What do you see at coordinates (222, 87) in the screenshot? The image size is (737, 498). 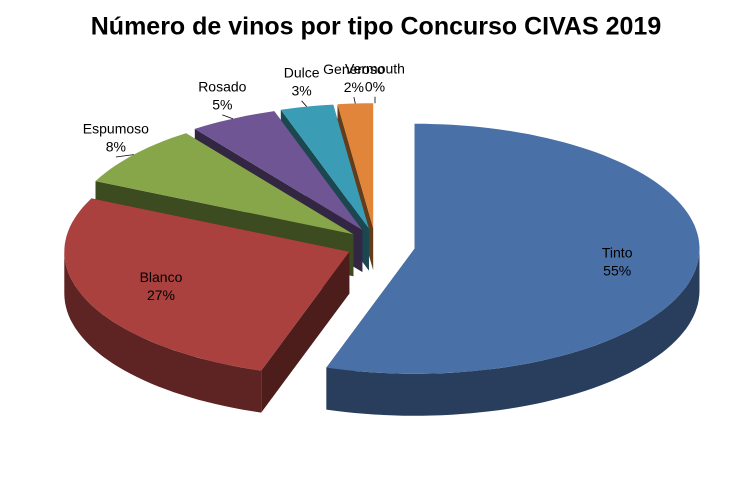 I see `slice-label: Rosado` at bounding box center [222, 87].